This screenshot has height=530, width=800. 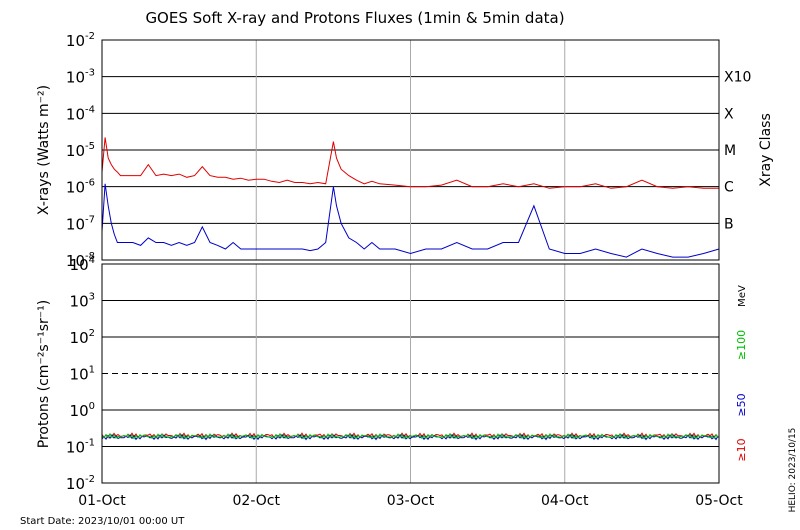 I want to click on tick-exponent: -4, so click(x=90, y=109).